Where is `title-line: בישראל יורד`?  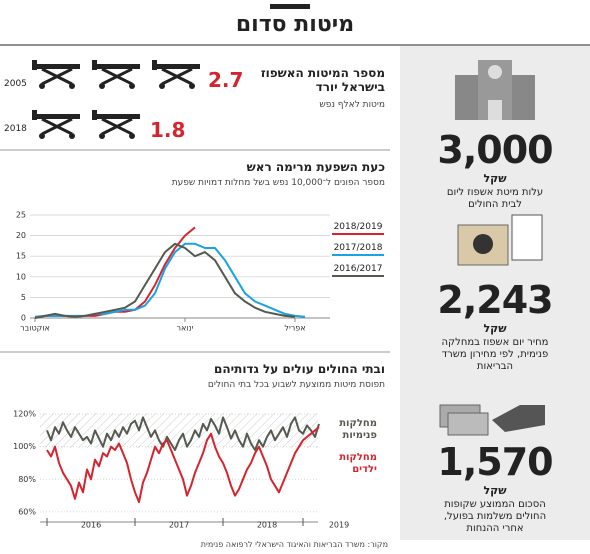 title-line: בישראל יורד is located at coordinates (350, 87).